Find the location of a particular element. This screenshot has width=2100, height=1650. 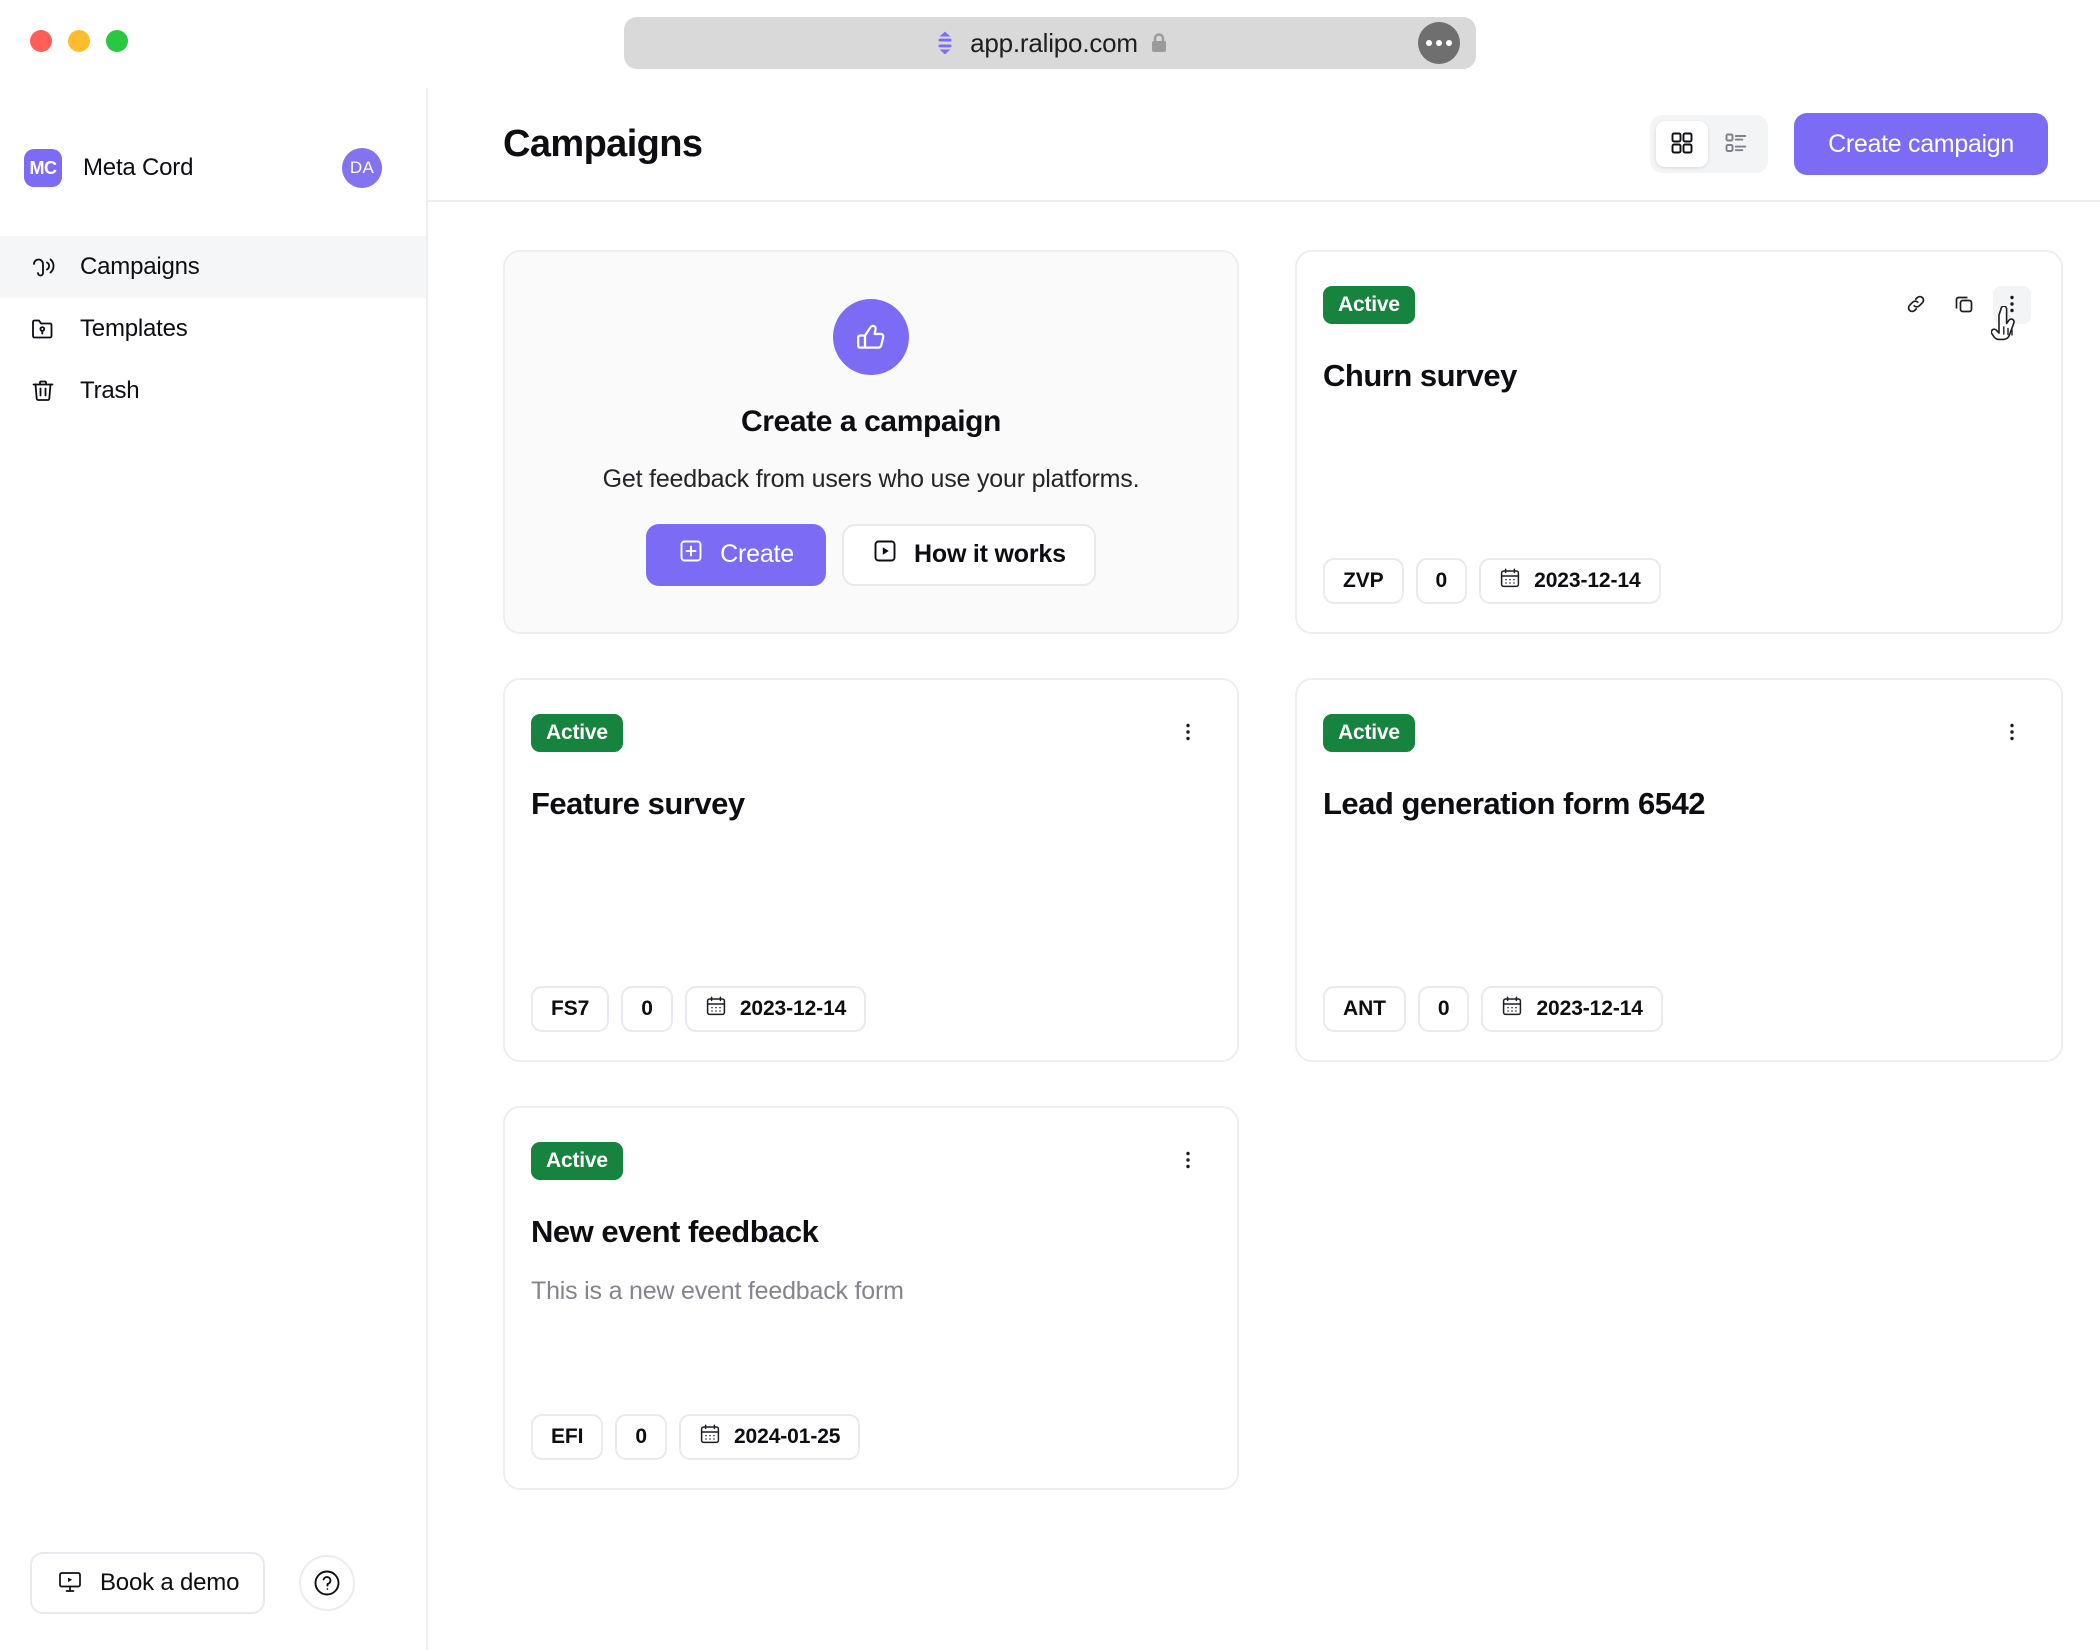

grid-view-icon is located at coordinates (1682, 144).